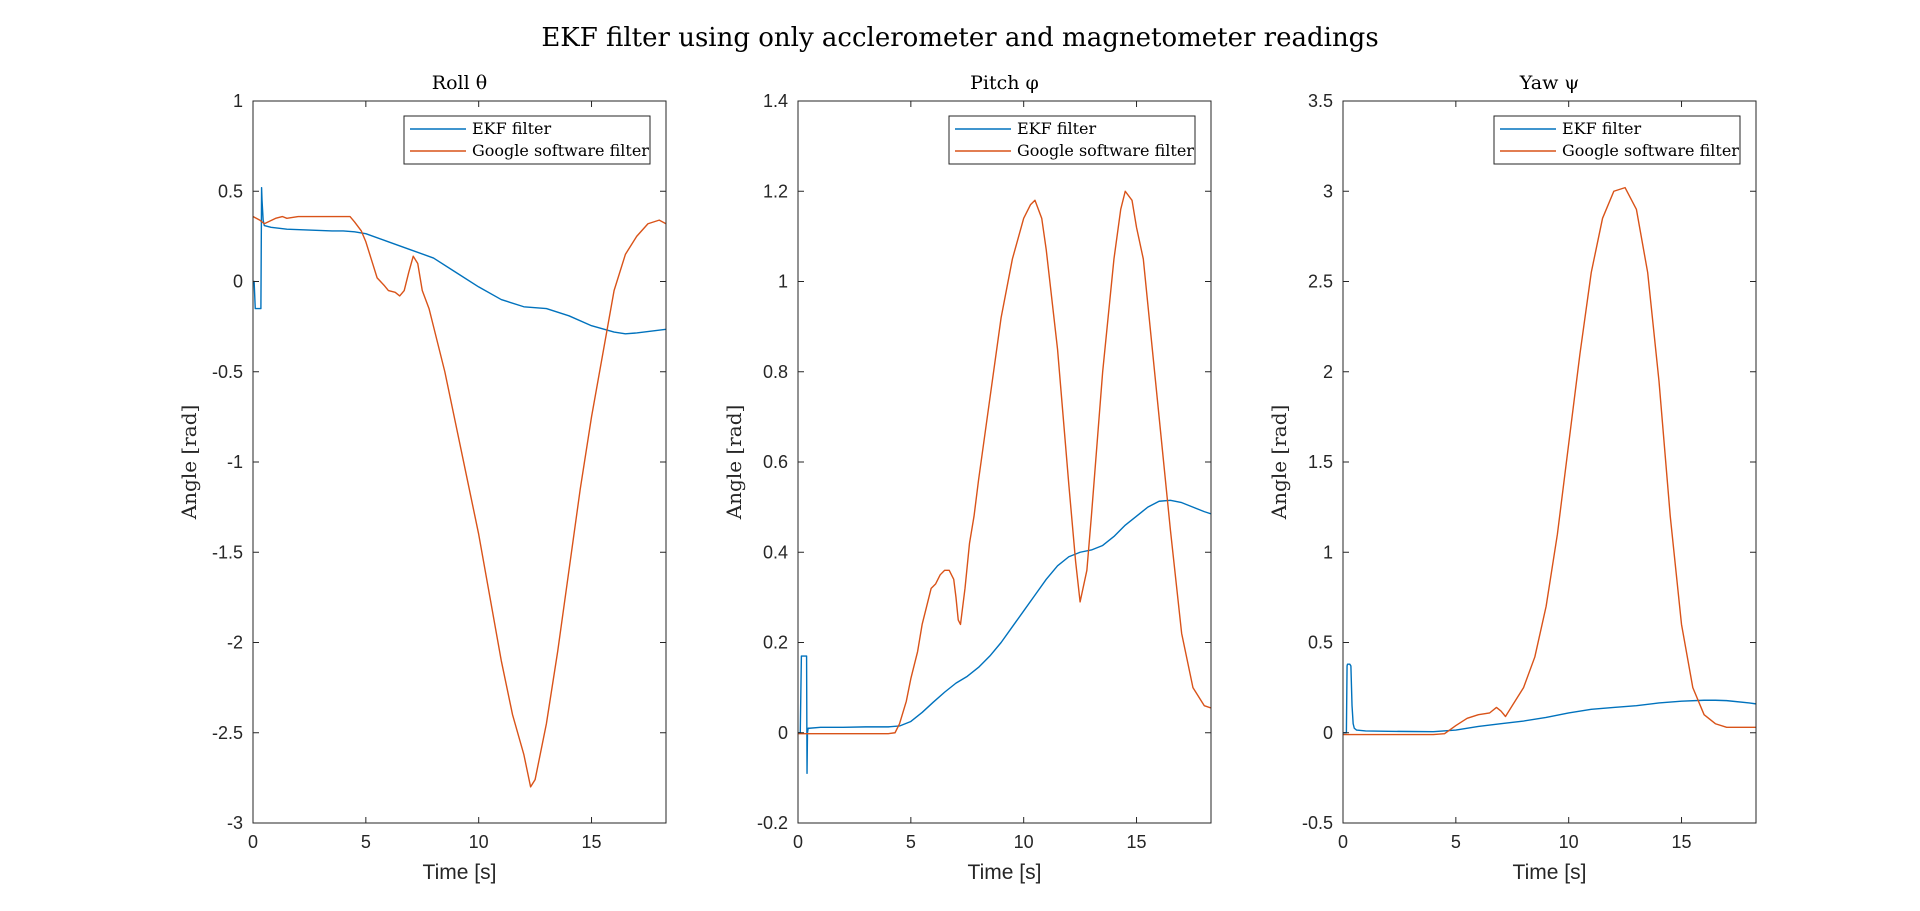 This screenshot has width=1920, height=911. What do you see at coordinates (1549, 83) in the screenshot?
I see `panel-title: Yaw ψ` at bounding box center [1549, 83].